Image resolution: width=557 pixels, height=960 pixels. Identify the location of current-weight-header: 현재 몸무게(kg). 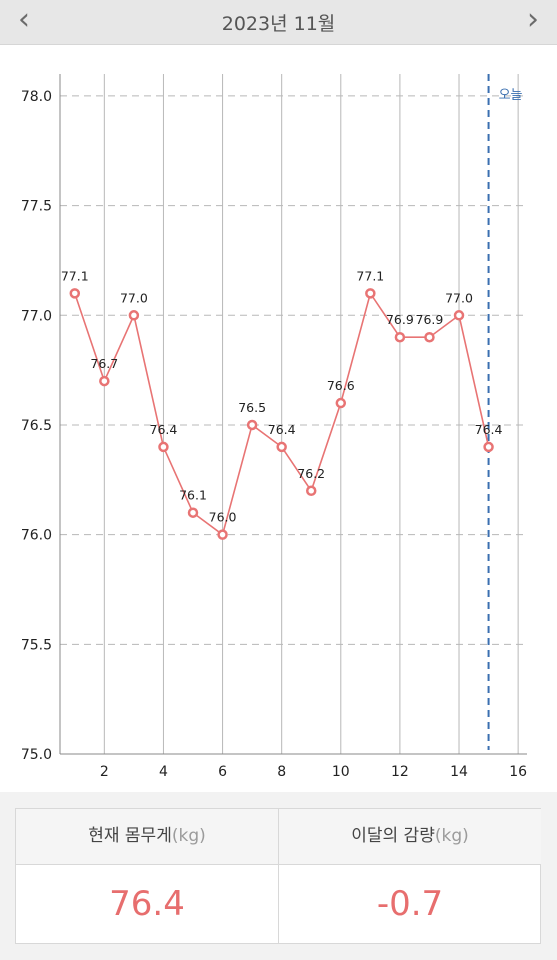
(147, 837).